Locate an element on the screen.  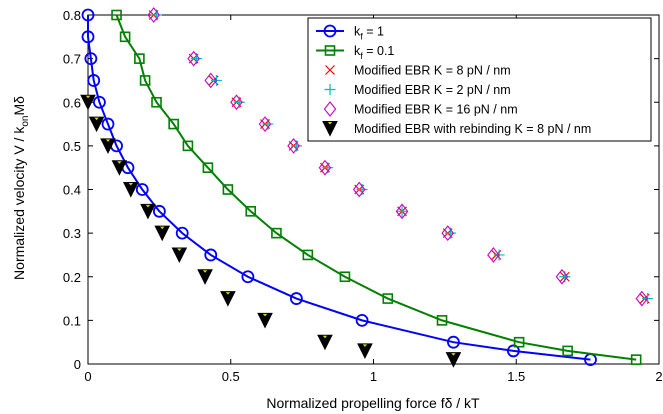
y-tick-label: 0.6 is located at coordinates (72, 102).